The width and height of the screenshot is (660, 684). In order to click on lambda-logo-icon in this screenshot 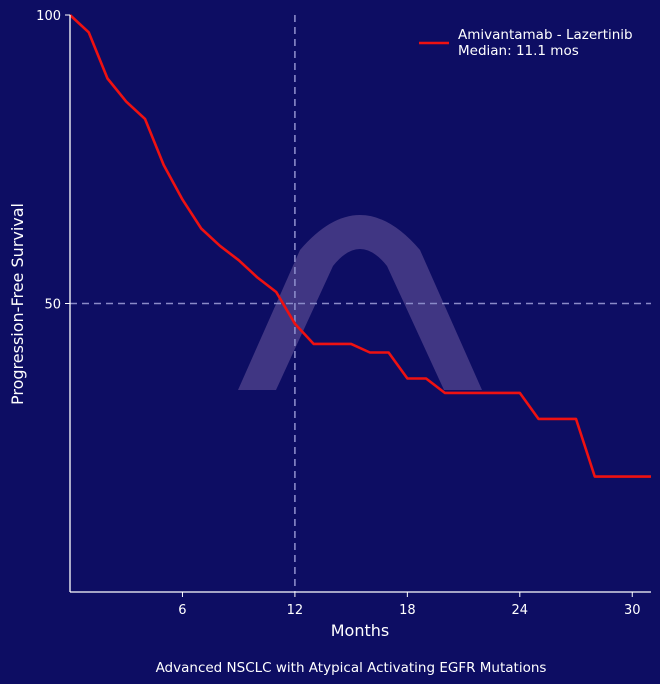, I will do `click(360, 302)`.